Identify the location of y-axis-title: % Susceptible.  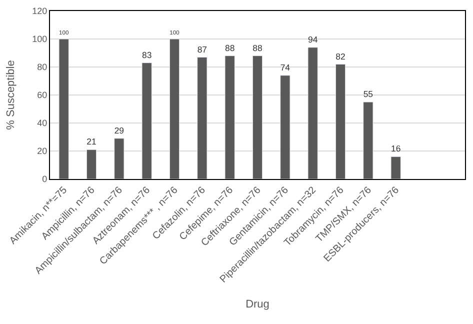
(10, 95).